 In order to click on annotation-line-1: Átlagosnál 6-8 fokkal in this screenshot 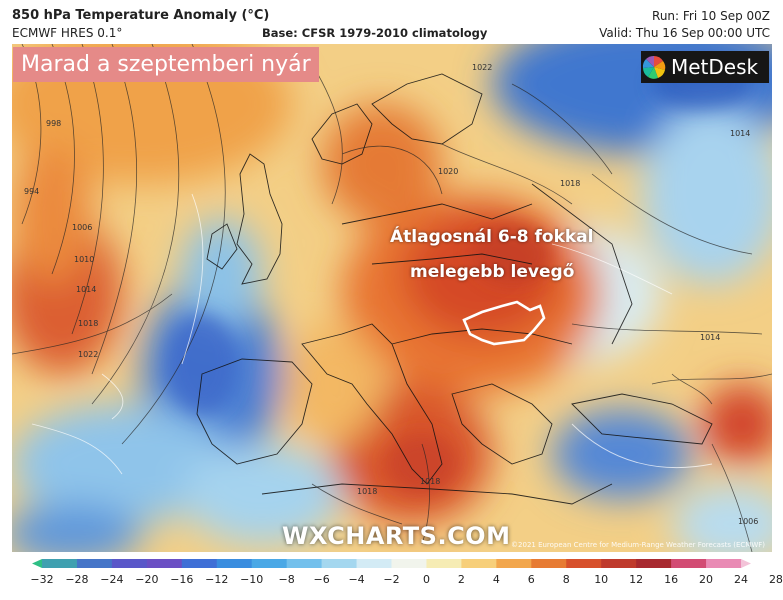, I will do `click(492, 237)`.